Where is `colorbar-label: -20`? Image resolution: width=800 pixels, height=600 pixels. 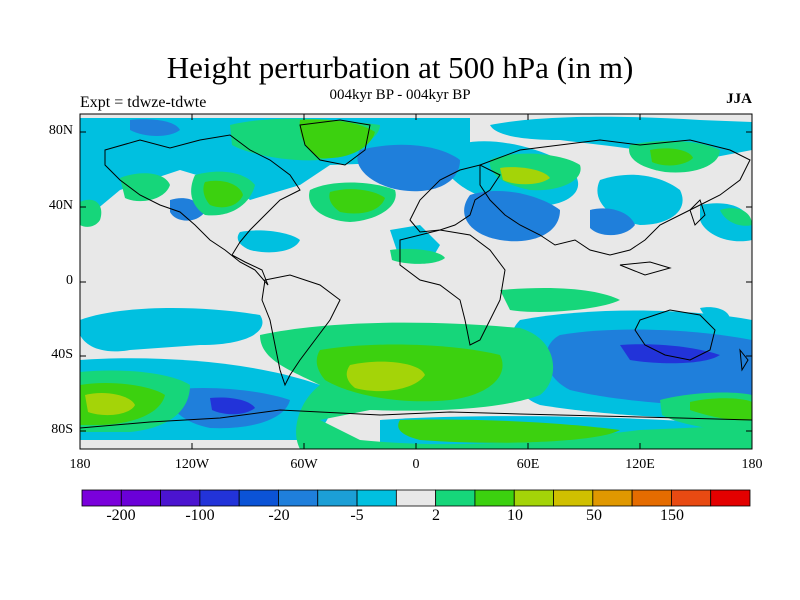 colorbar-label: -20 is located at coordinates (279, 515).